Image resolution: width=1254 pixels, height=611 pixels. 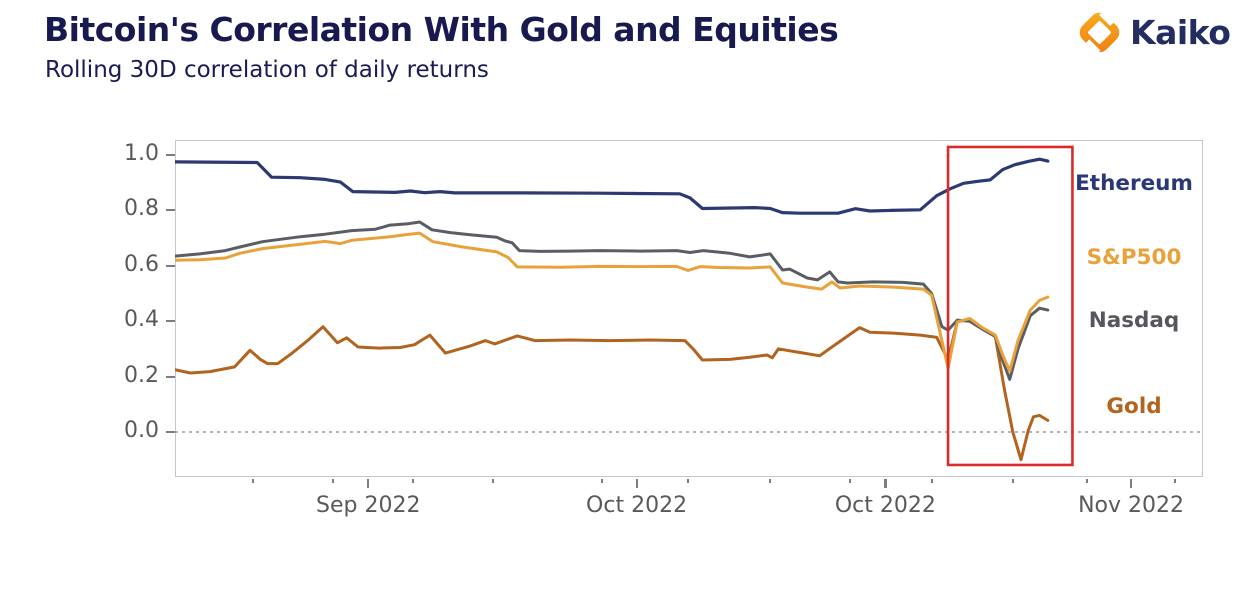 What do you see at coordinates (1099, 32) in the screenshot?
I see `kaiko-logo-icon` at bounding box center [1099, 32].